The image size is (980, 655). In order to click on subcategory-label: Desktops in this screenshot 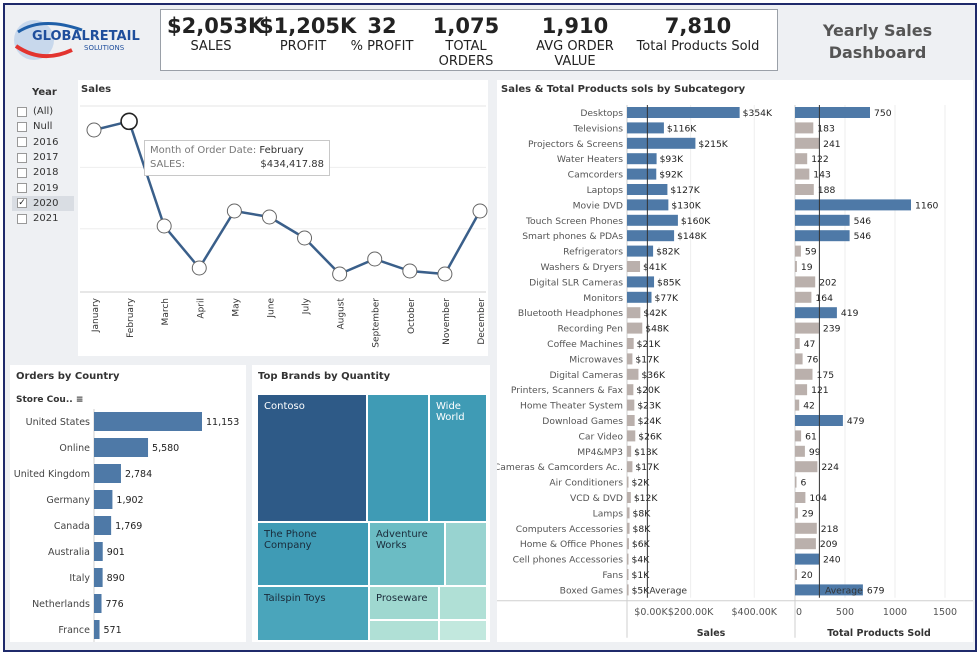, I will do `click(601, 113)`.